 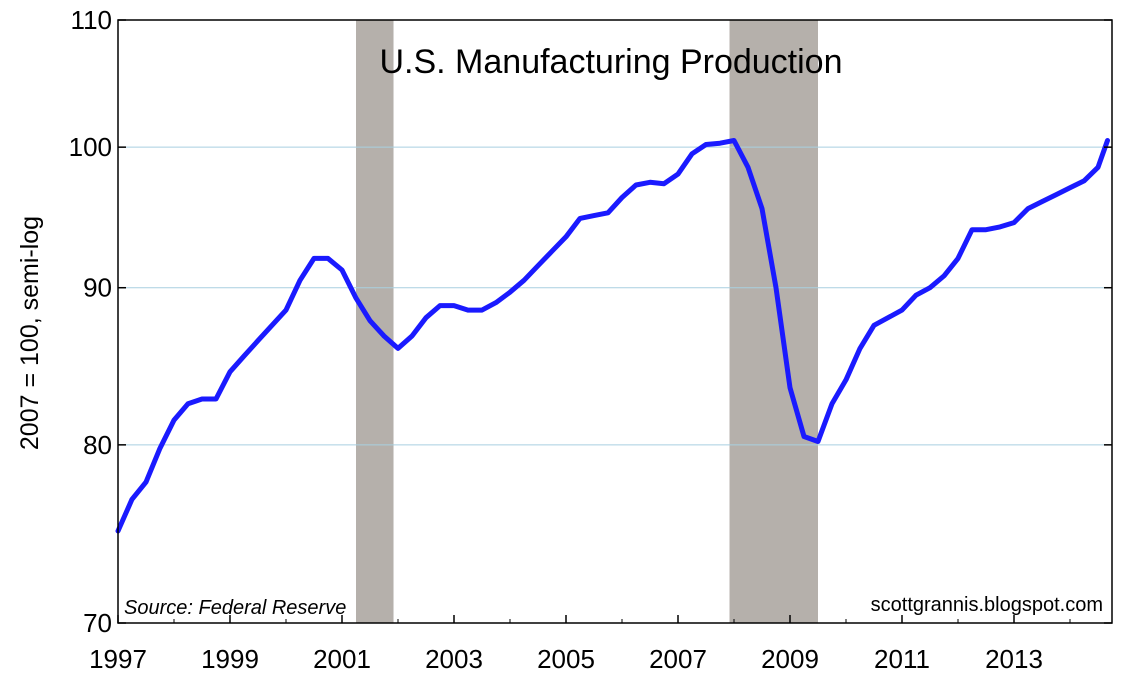 What do you see at coordinates (97, 623) in the screenshot?
I see `y-tick-label: 70` at bounding box center [97, 623].